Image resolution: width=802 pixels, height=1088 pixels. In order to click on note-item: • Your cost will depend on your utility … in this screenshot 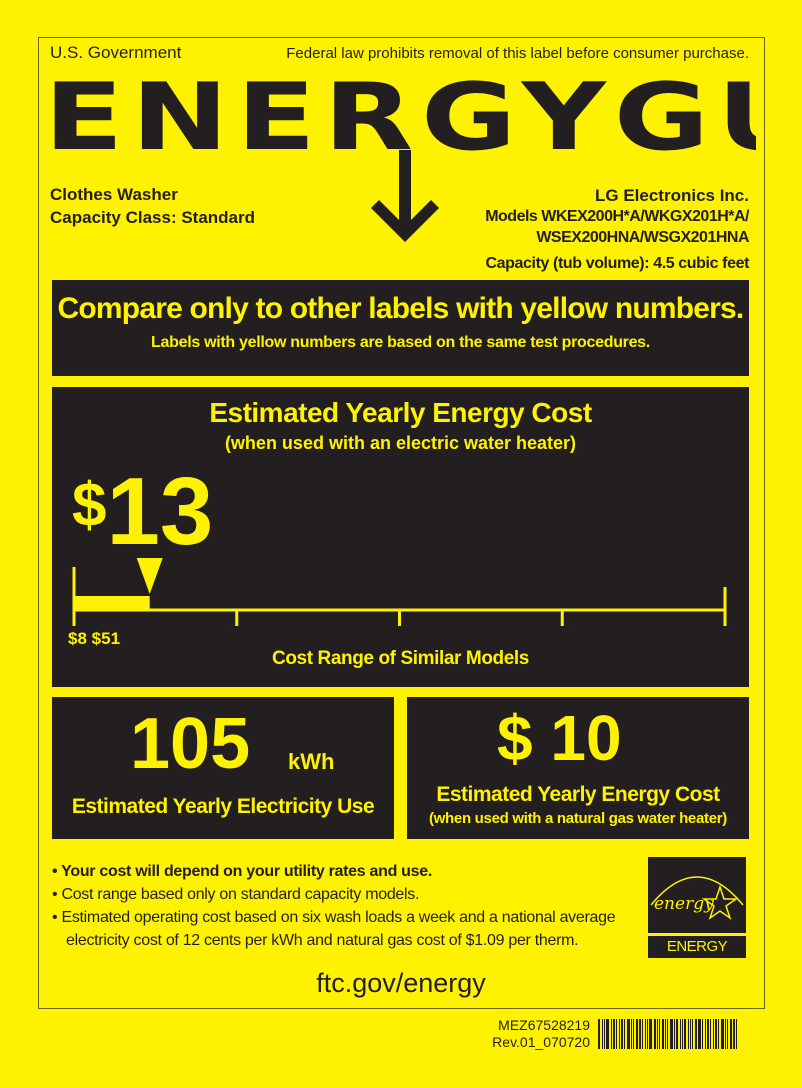, I will do `click(242, 871)`.